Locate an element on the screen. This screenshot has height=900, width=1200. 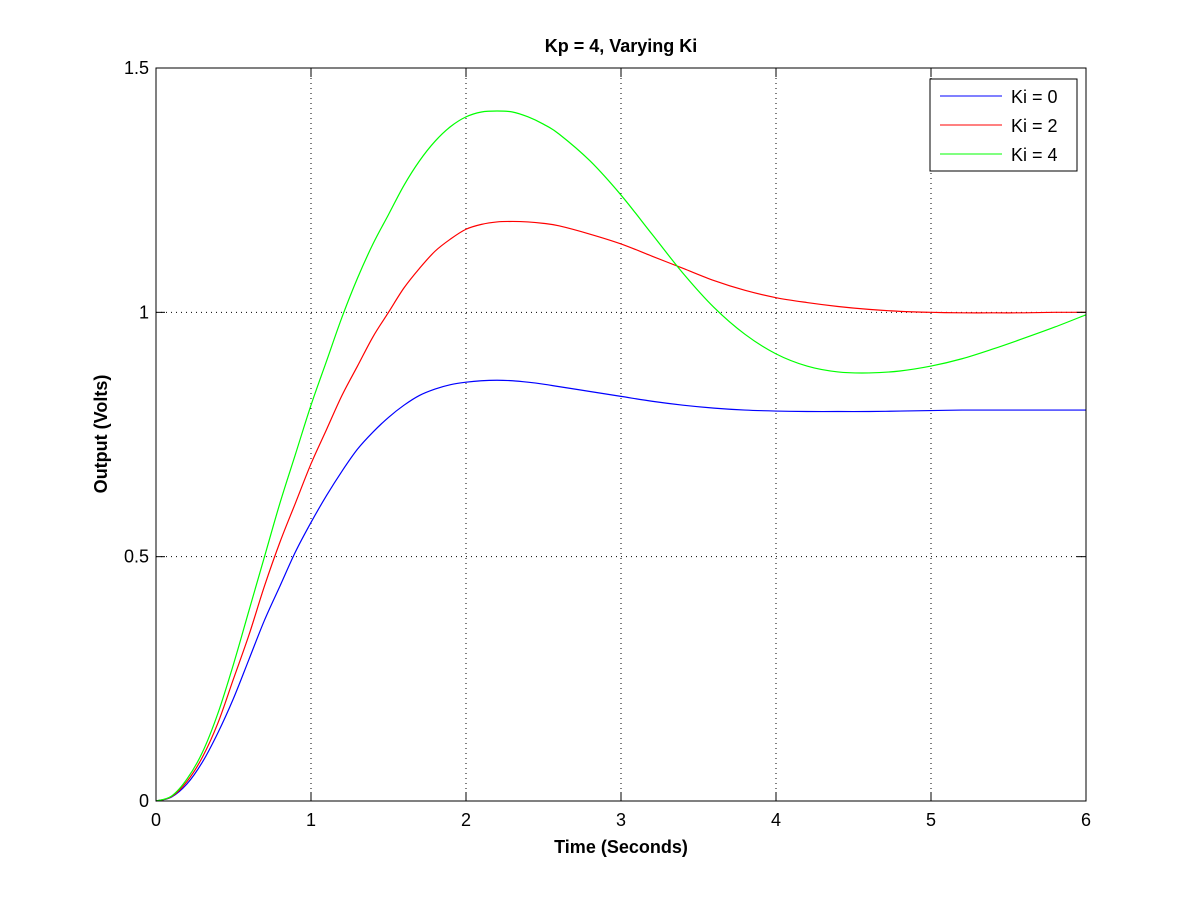
y-axis-title: Output (Volts) is located at coordinates (101, 434).